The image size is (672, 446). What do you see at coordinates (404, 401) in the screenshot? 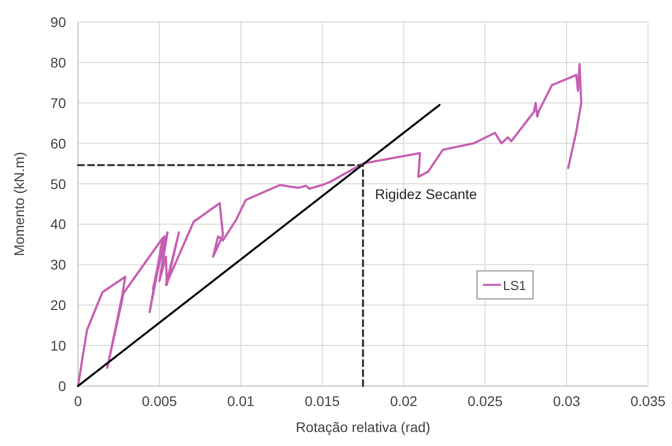
I see `x-tick-label: 0.02` at bounding box center [404, 401].